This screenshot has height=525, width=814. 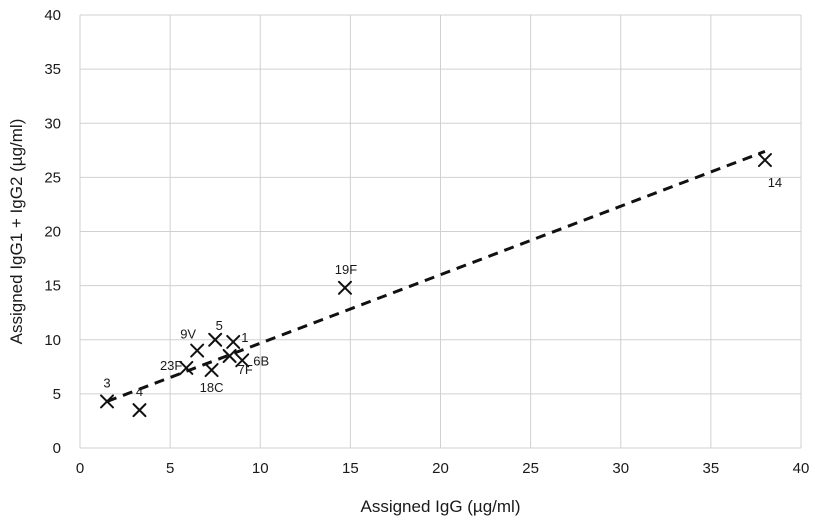 I want to click on x-tick-label: 15, so click(x=350, y=468).